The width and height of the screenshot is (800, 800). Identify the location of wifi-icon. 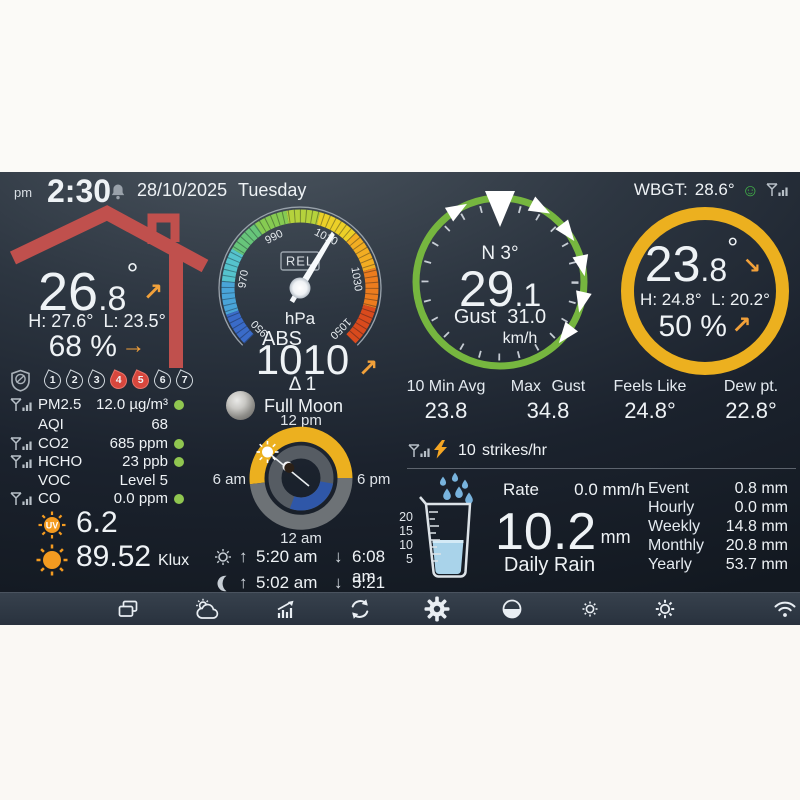
(785, 609).